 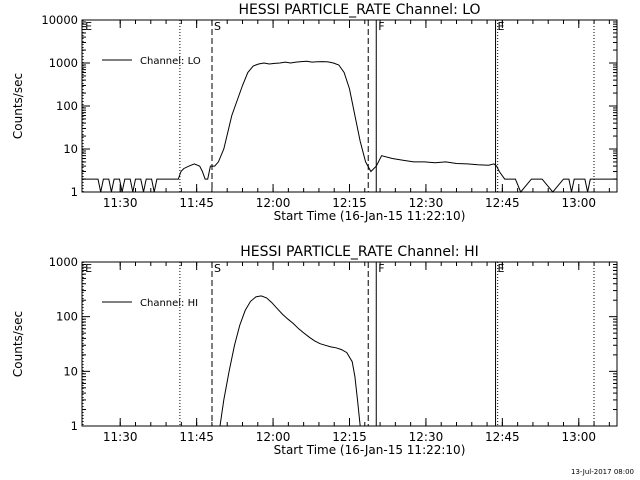 What do you see at coordinates (359, 10) in the screenshot?
I see `chart-title: HESSI PARTICLE_RATE Channel: LO` at bounding box center [359, 10].